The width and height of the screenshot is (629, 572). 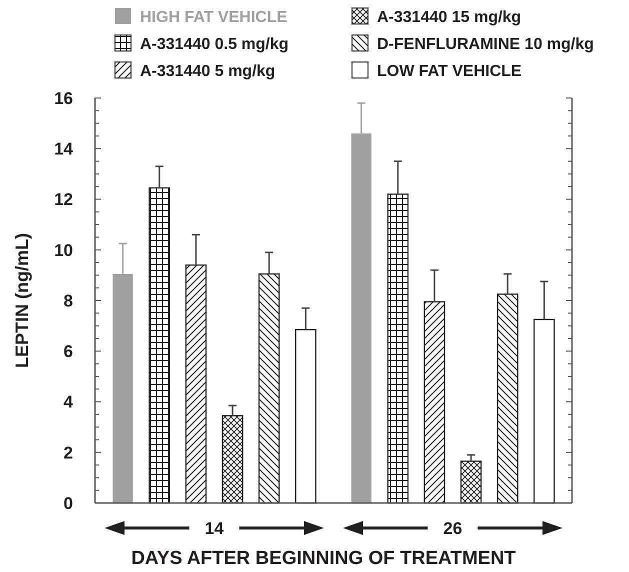 What do you see at coordinates (68, 452) in the screenshot?
I see `y-tick-label: 2` at bounding box center [68, 452].